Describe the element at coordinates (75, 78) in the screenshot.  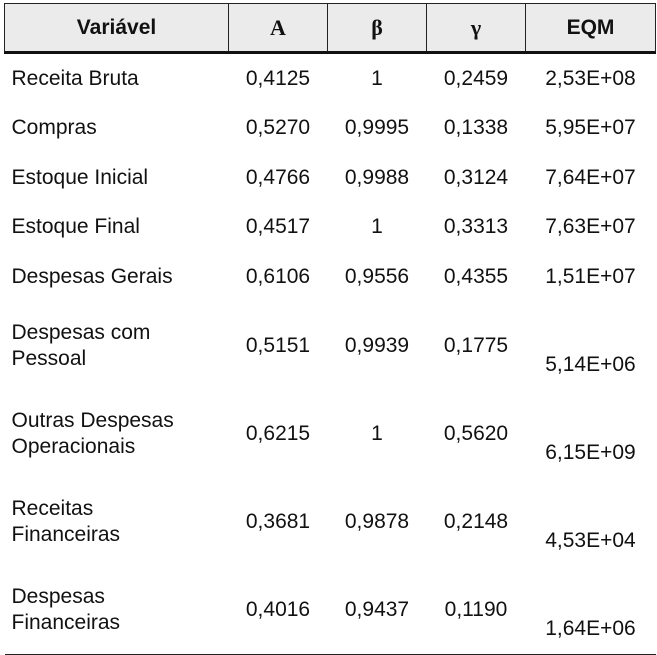
I see `variable-cell: Receita Bruta` at that location.